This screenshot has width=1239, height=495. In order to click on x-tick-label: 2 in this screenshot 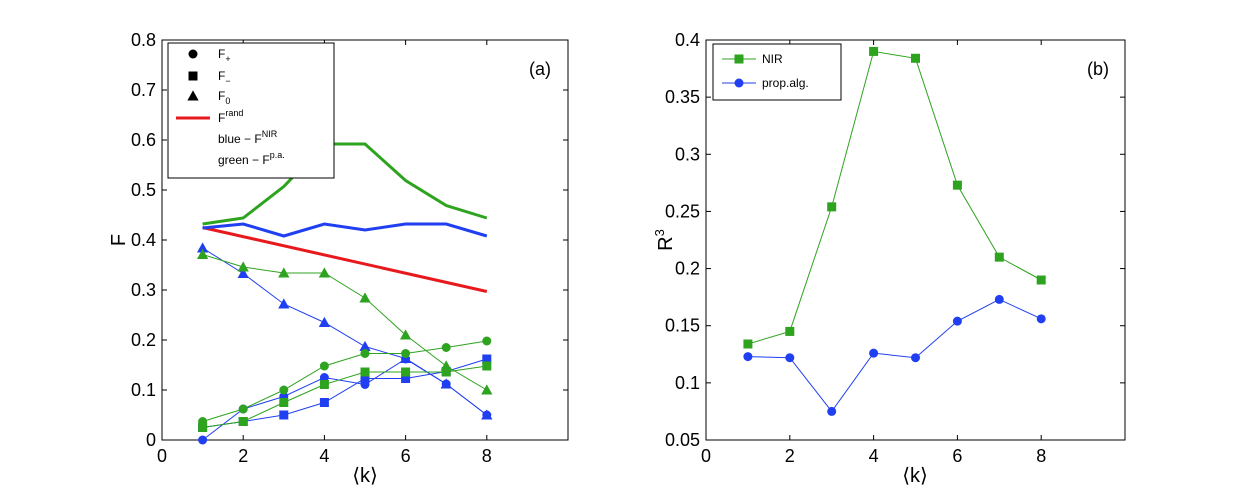, I will do `click(790, 456)`.